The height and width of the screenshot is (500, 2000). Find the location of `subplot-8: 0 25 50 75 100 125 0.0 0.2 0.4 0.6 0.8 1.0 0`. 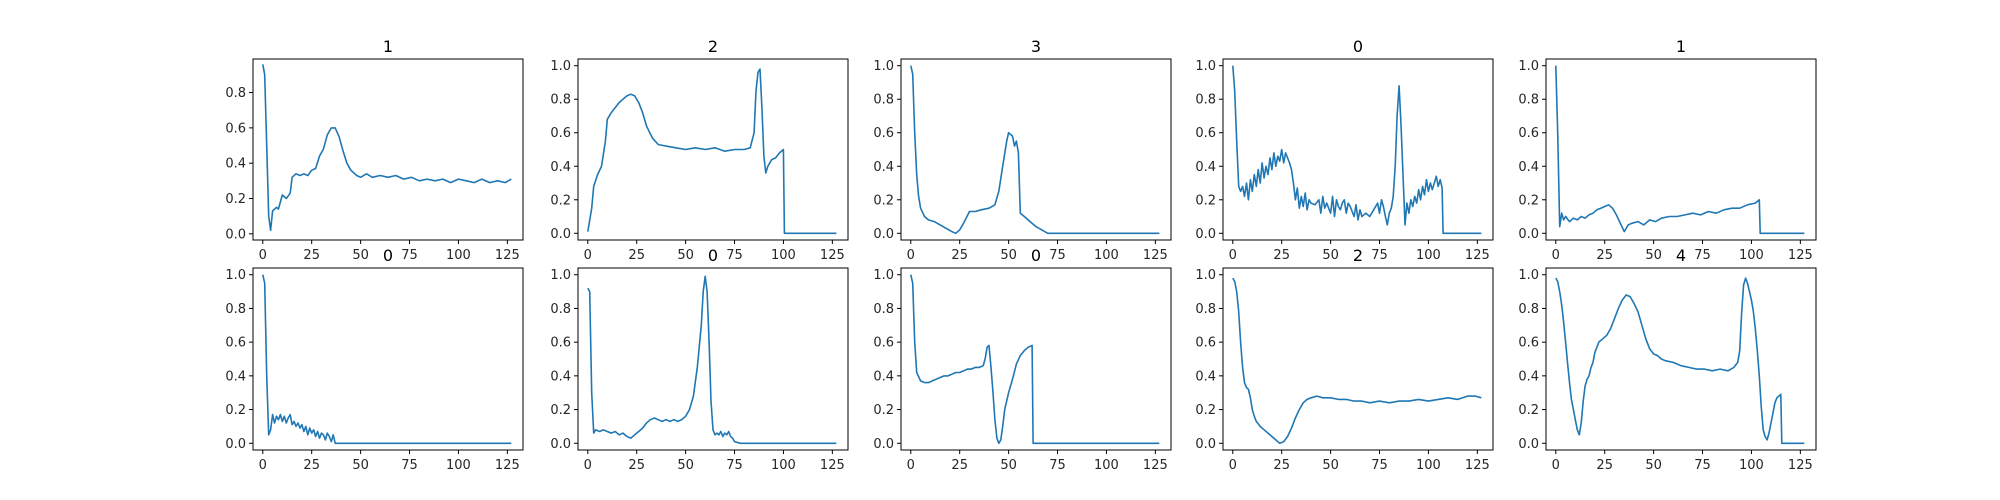

subplot-8: 0 25 50 75 100 125 0.0 0.2 0.4 0.6 0.8 1.0 0 is located at coordinates (1022, 359).